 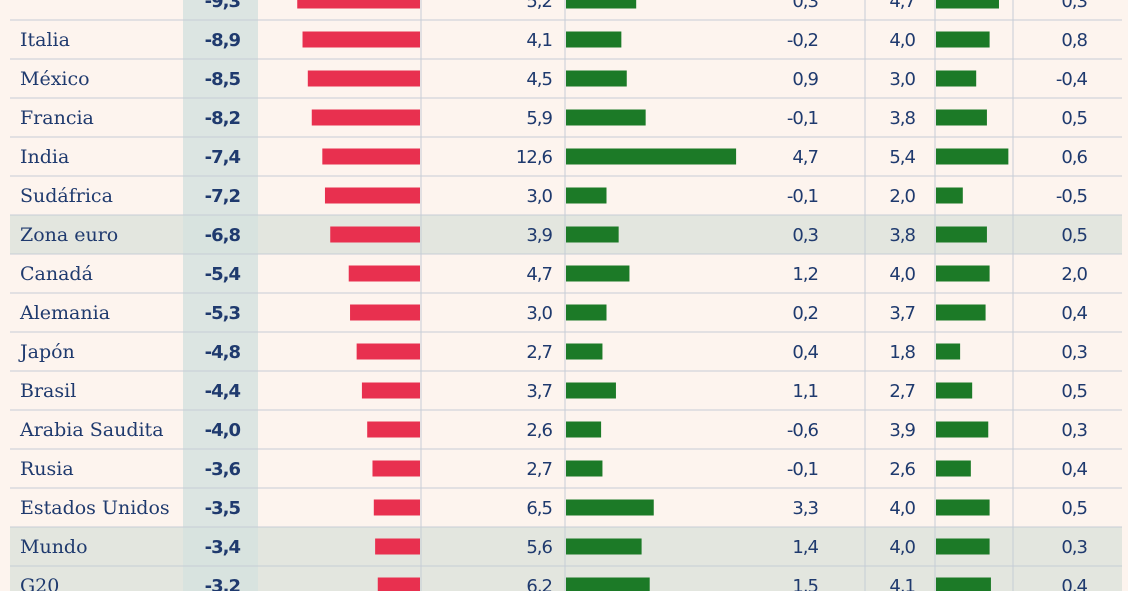 What do you see at coordinates (1074, 157) in the screenshot?
I see `value-col5: 0,6` at bounding box center [1074, 157].